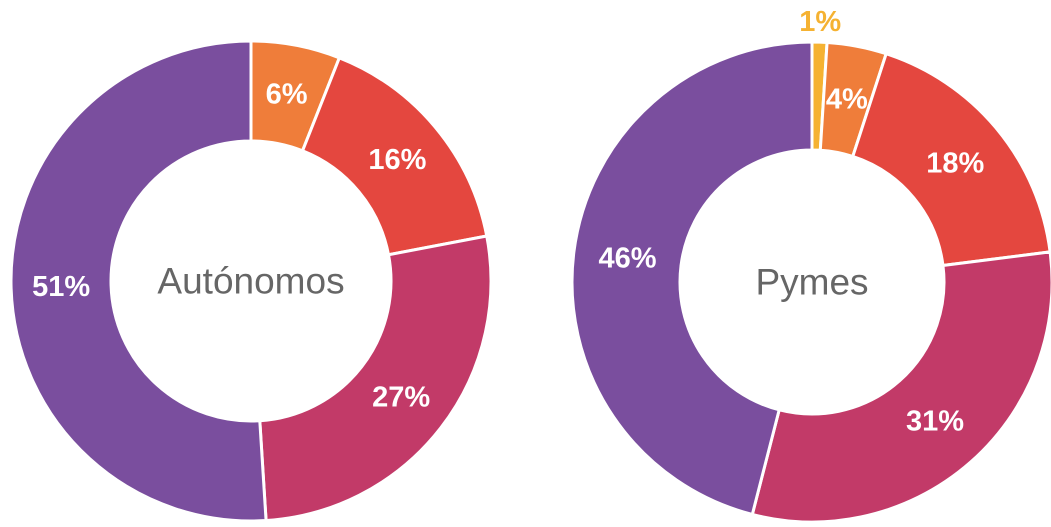 The width and height of the screenshot is (1051, 527). I want to click on center-title: Autónomos, so click(250, 281).